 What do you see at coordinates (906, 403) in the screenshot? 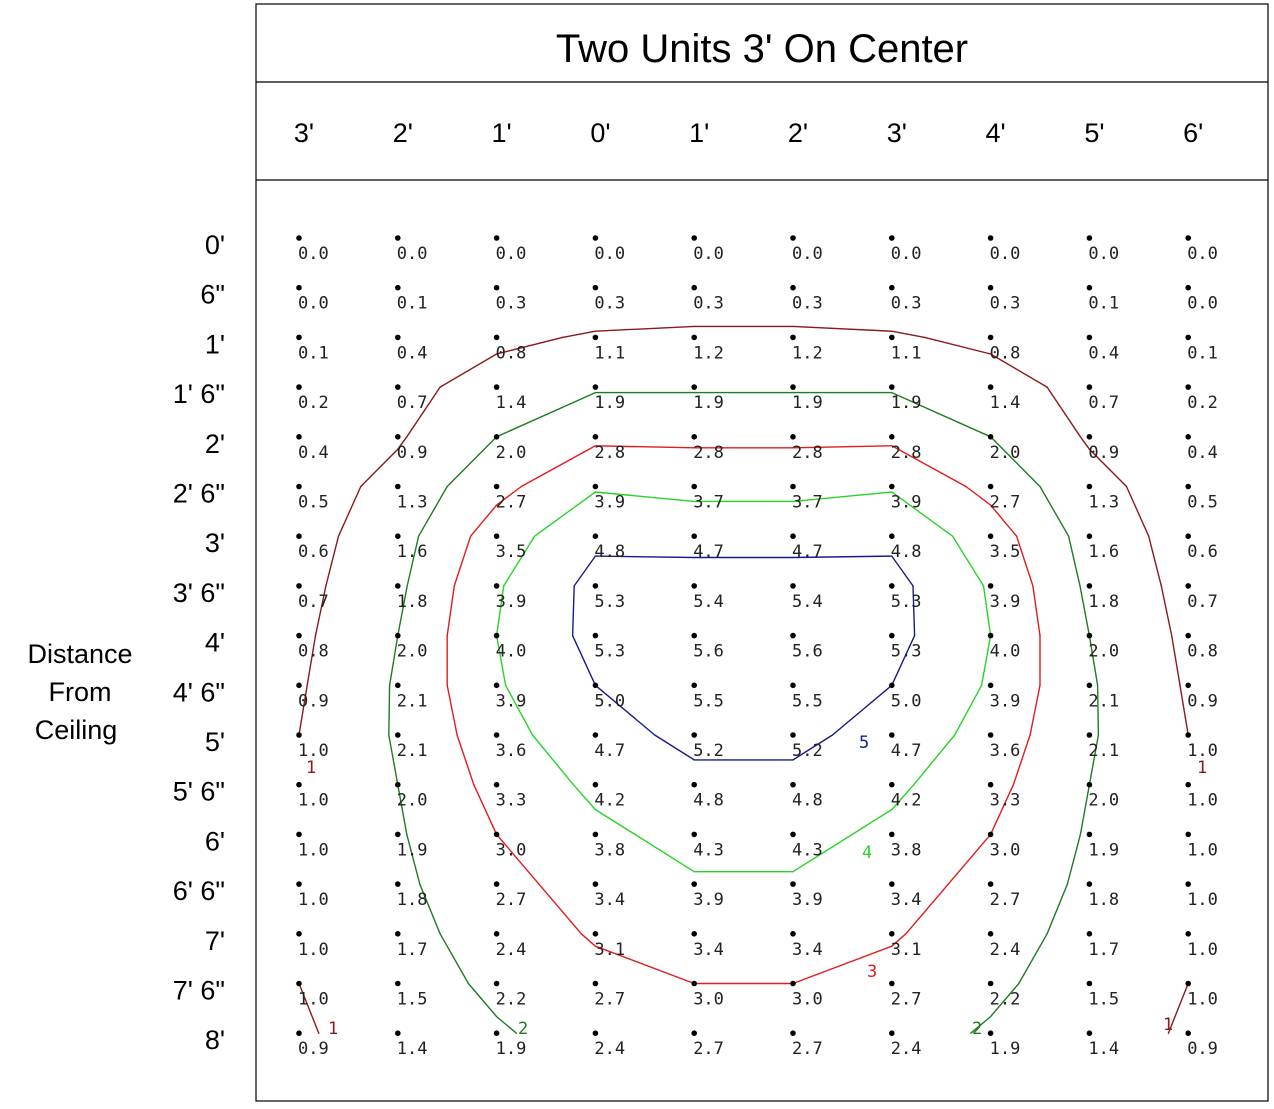
I see `grid-value: 1.9` at bounding box center [906, 403].